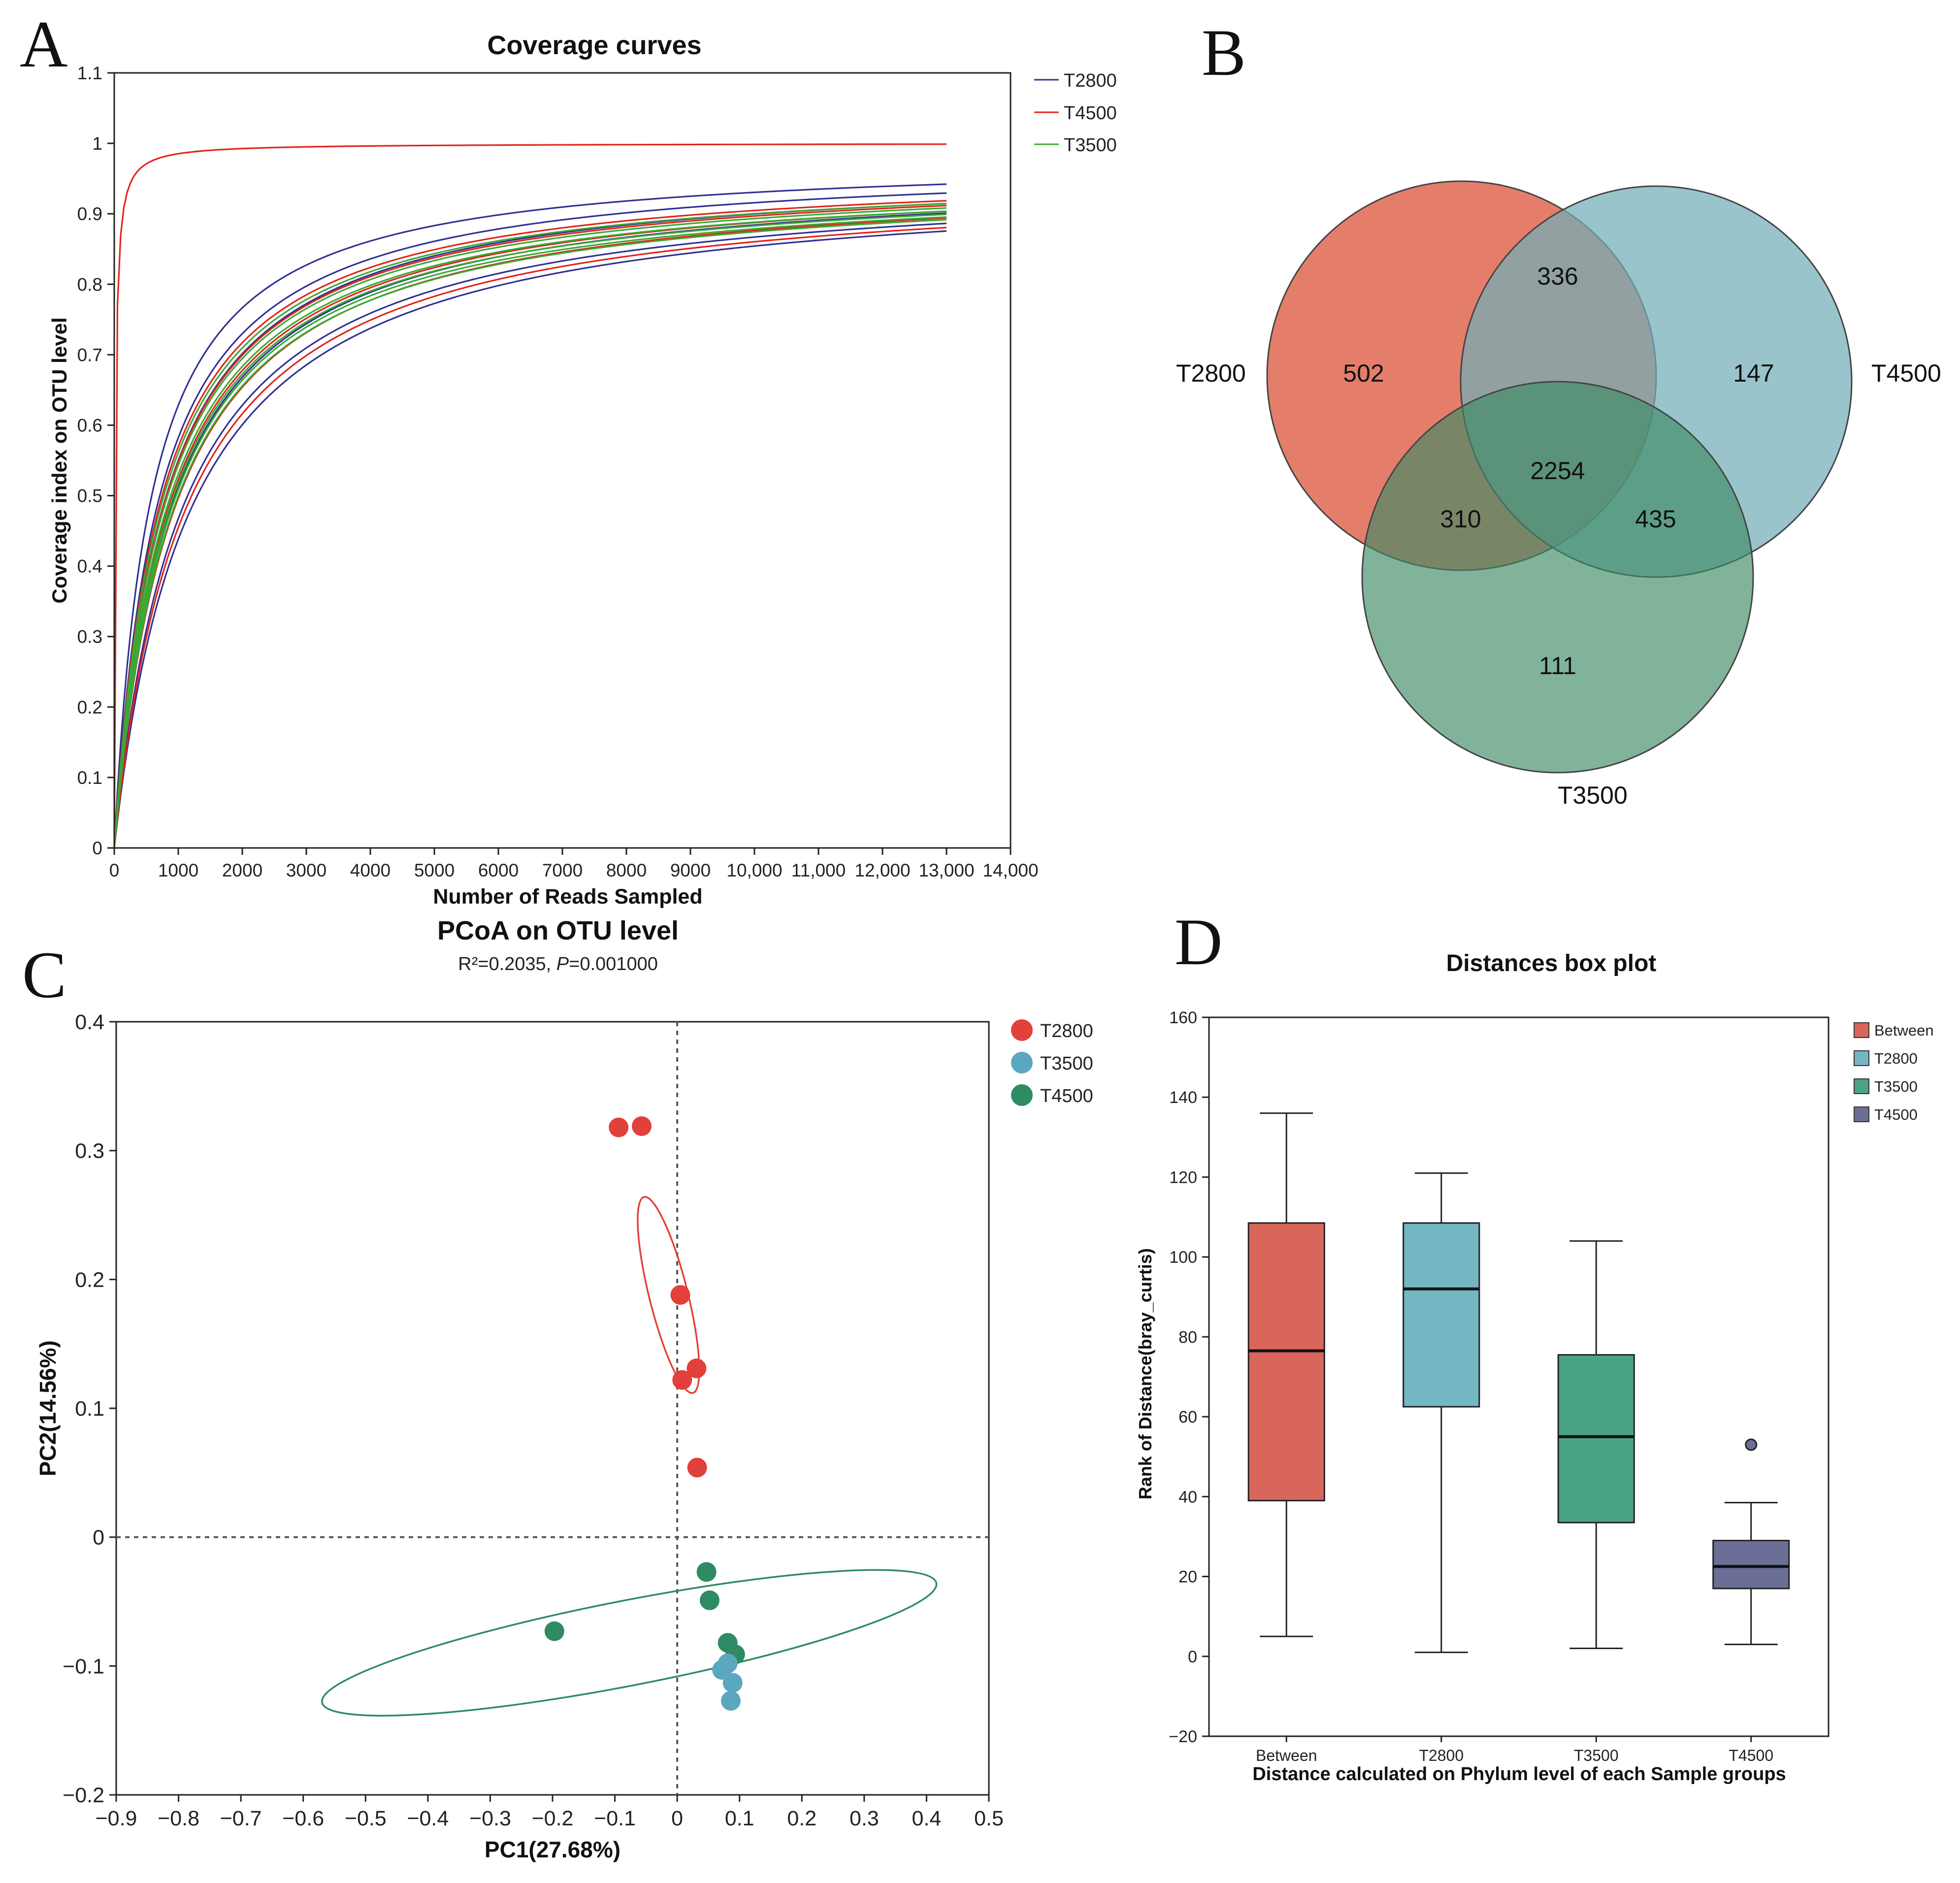 The height and width of the screenshot is (1883, 1960). Describe the element at coordinates (89, 1280) in the screenshot. I see `c-y-tick-label: 0.2` at that location.